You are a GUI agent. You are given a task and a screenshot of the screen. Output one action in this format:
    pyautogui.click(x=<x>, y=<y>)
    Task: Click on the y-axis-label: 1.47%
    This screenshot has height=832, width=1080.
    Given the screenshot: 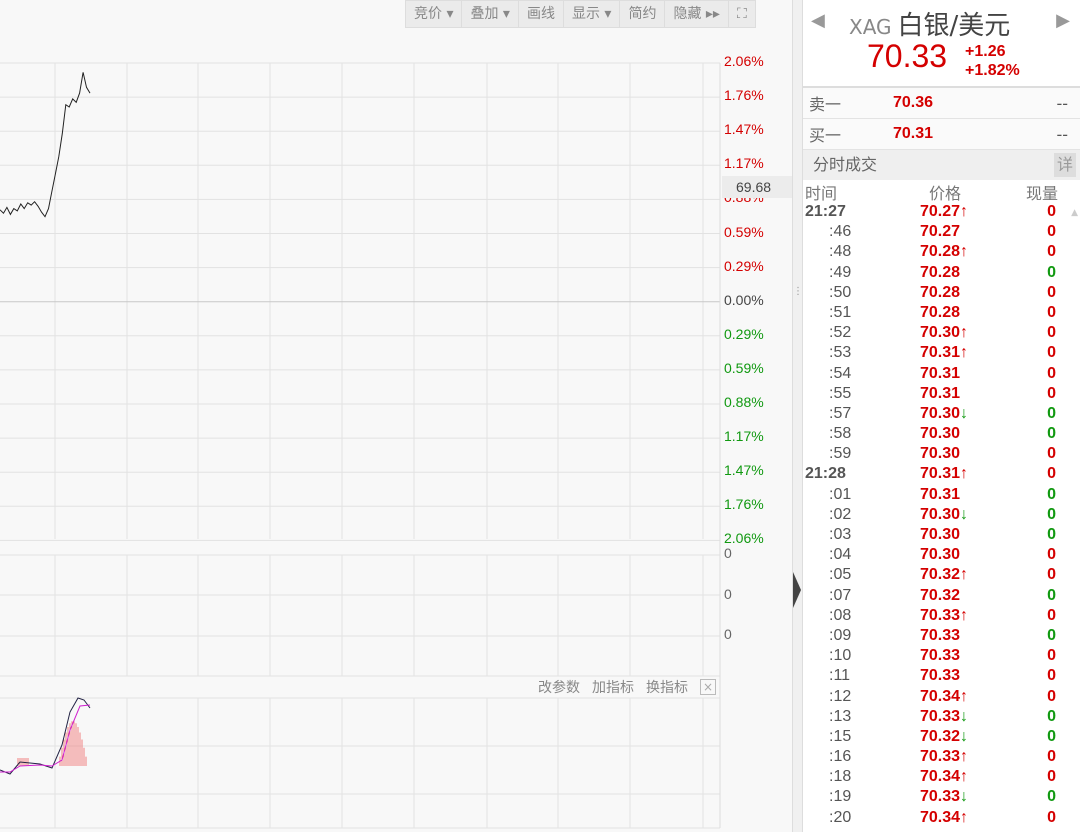 What is the action you would take?
    pyautogui.click(x=744, y=470)
    